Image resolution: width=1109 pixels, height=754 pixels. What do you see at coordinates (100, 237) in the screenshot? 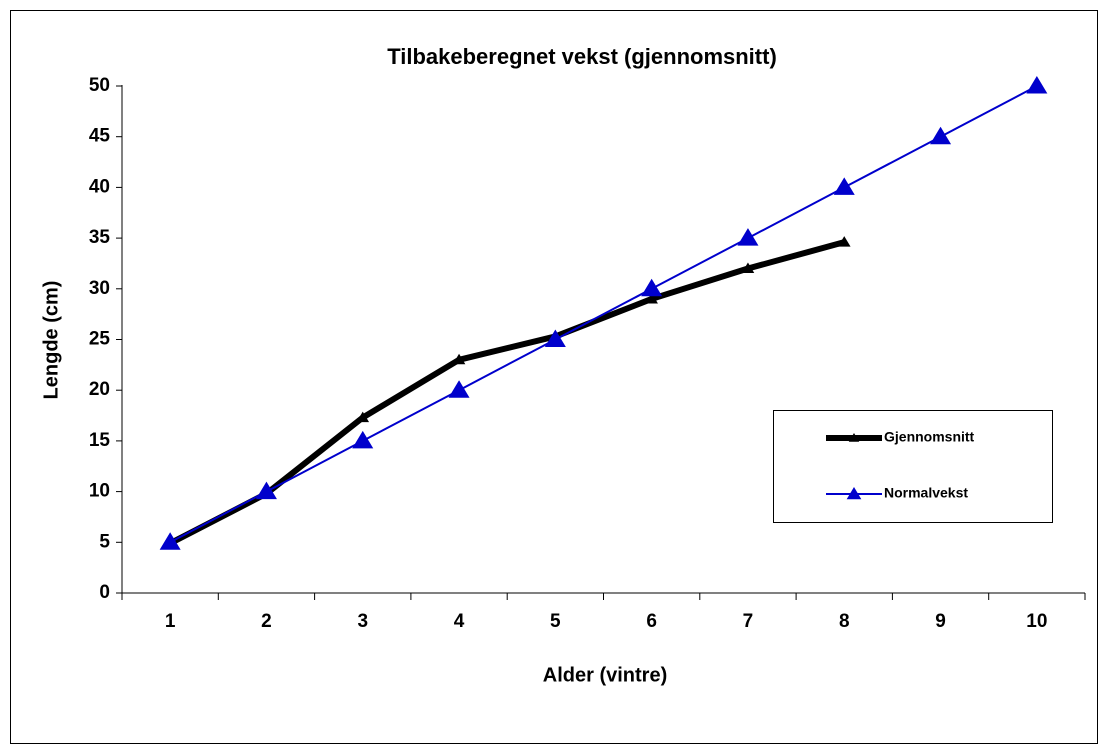
I see `y-tick-label: 35` at bounding box center [100, 237].